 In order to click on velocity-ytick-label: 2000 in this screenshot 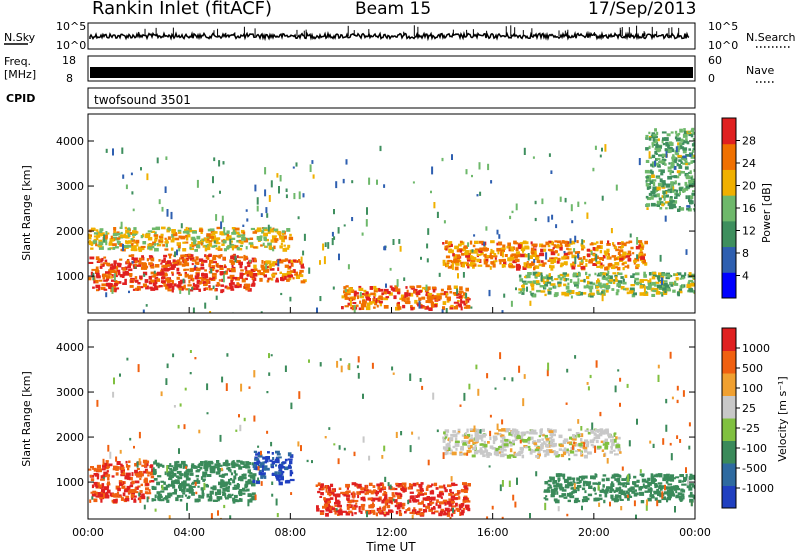, I will do `click(70, 437)`.